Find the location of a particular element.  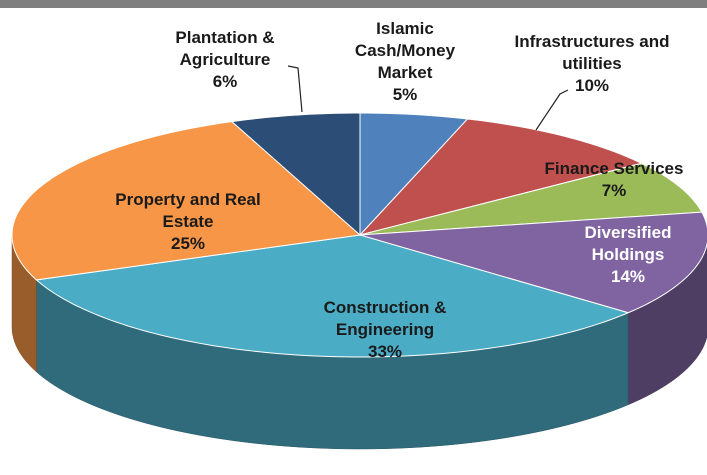

value-label: 6% is located at coordinates (225, 81).